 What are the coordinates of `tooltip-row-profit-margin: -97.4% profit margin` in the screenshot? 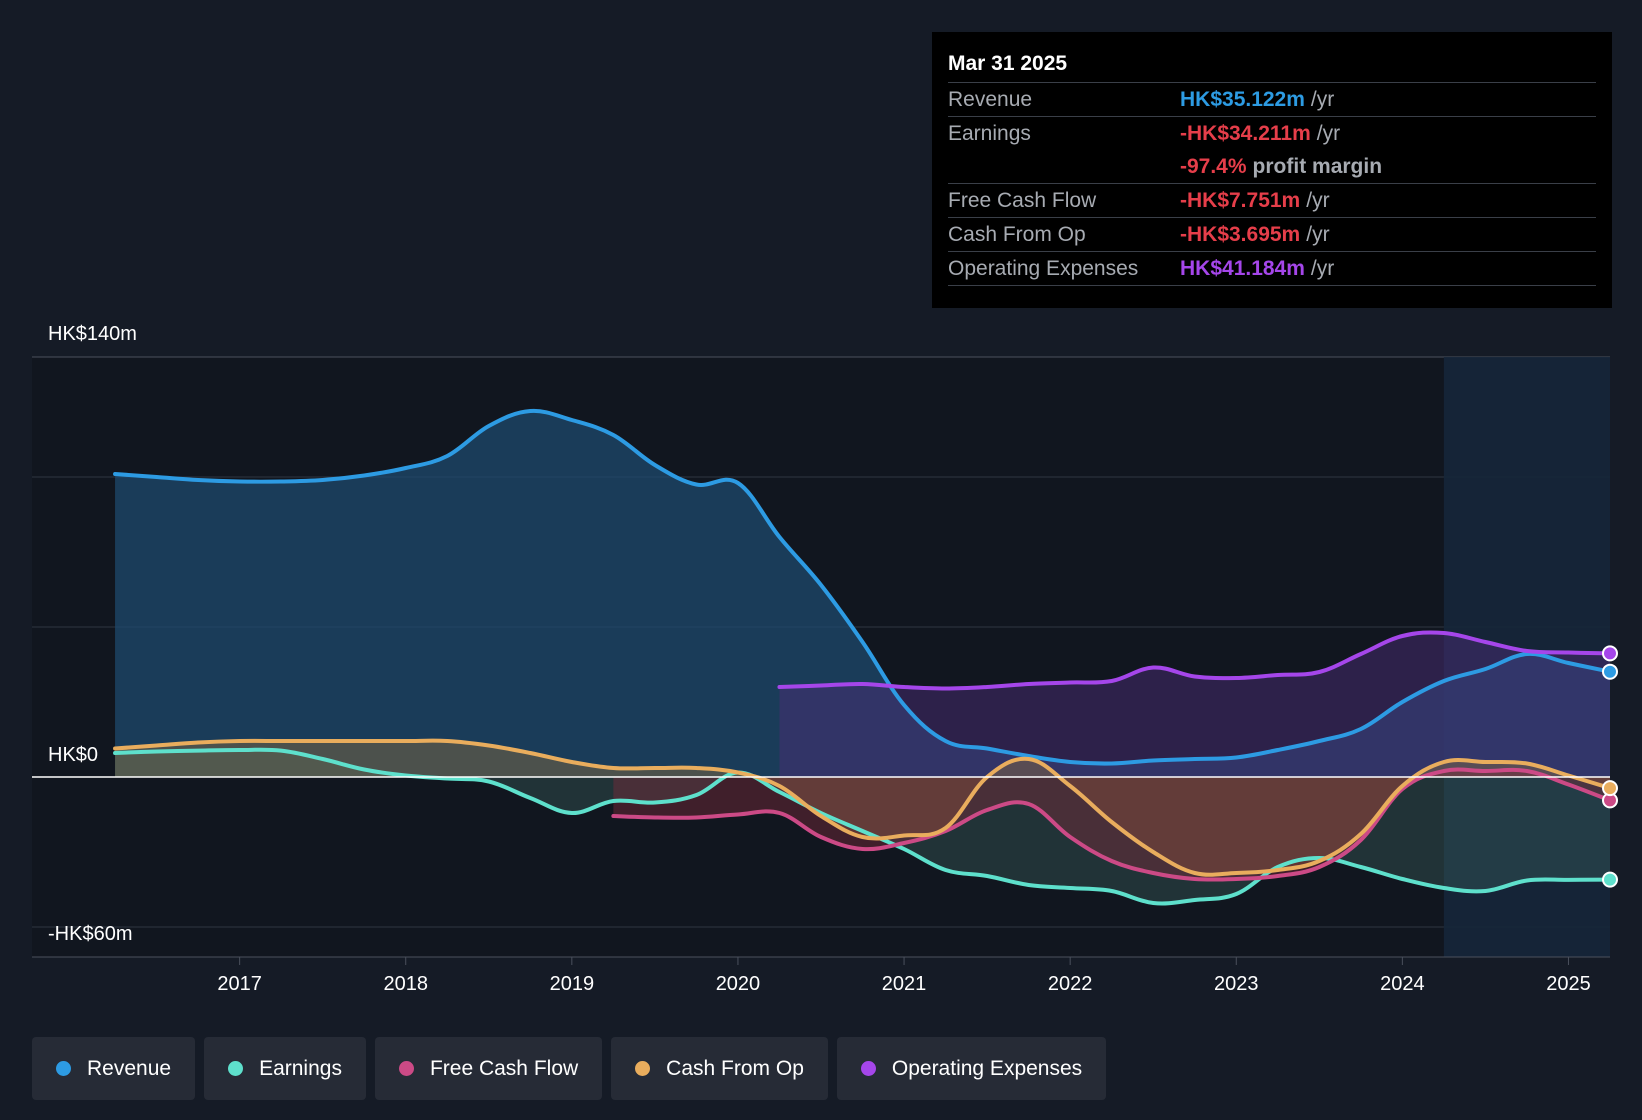 It's located at (1272, 167).